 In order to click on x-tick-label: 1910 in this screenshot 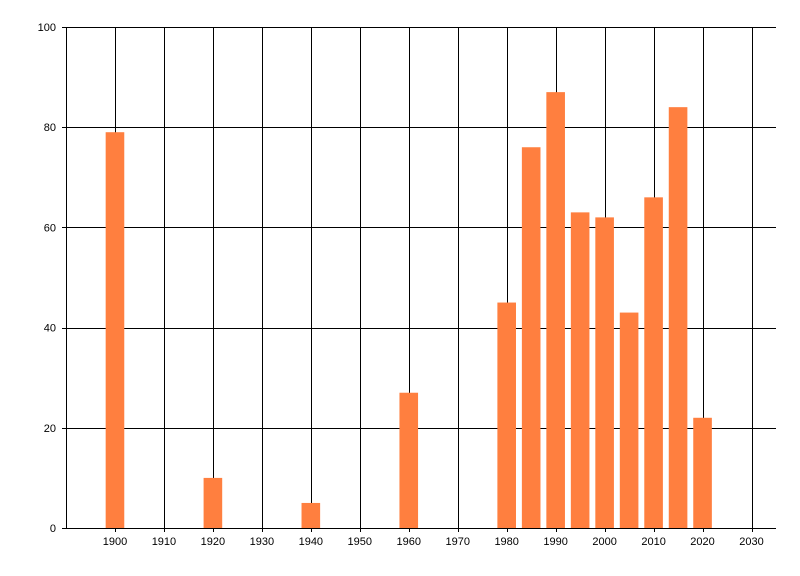, I will do `click(164, 542)`.